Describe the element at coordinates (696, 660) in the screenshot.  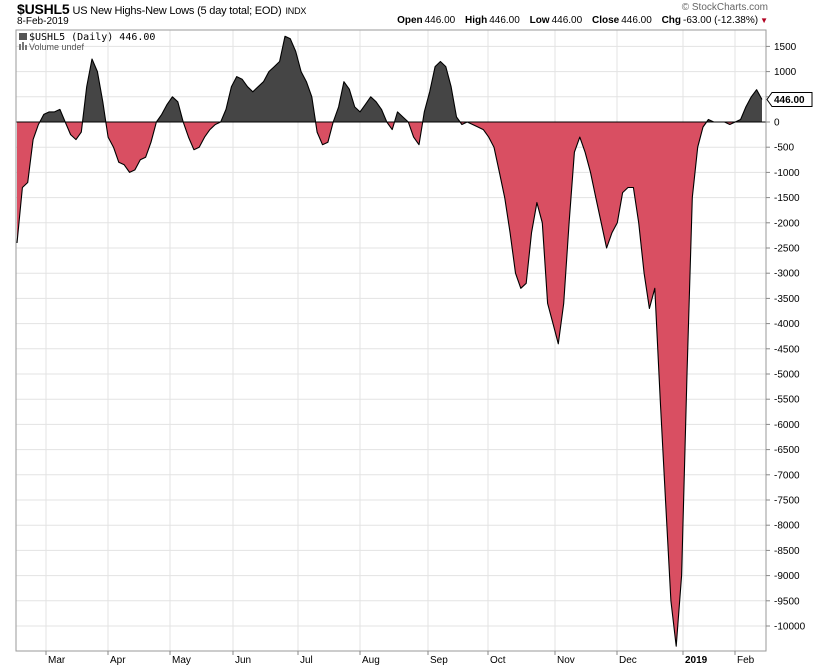
I see `x-tick-label: 2019` at that location.